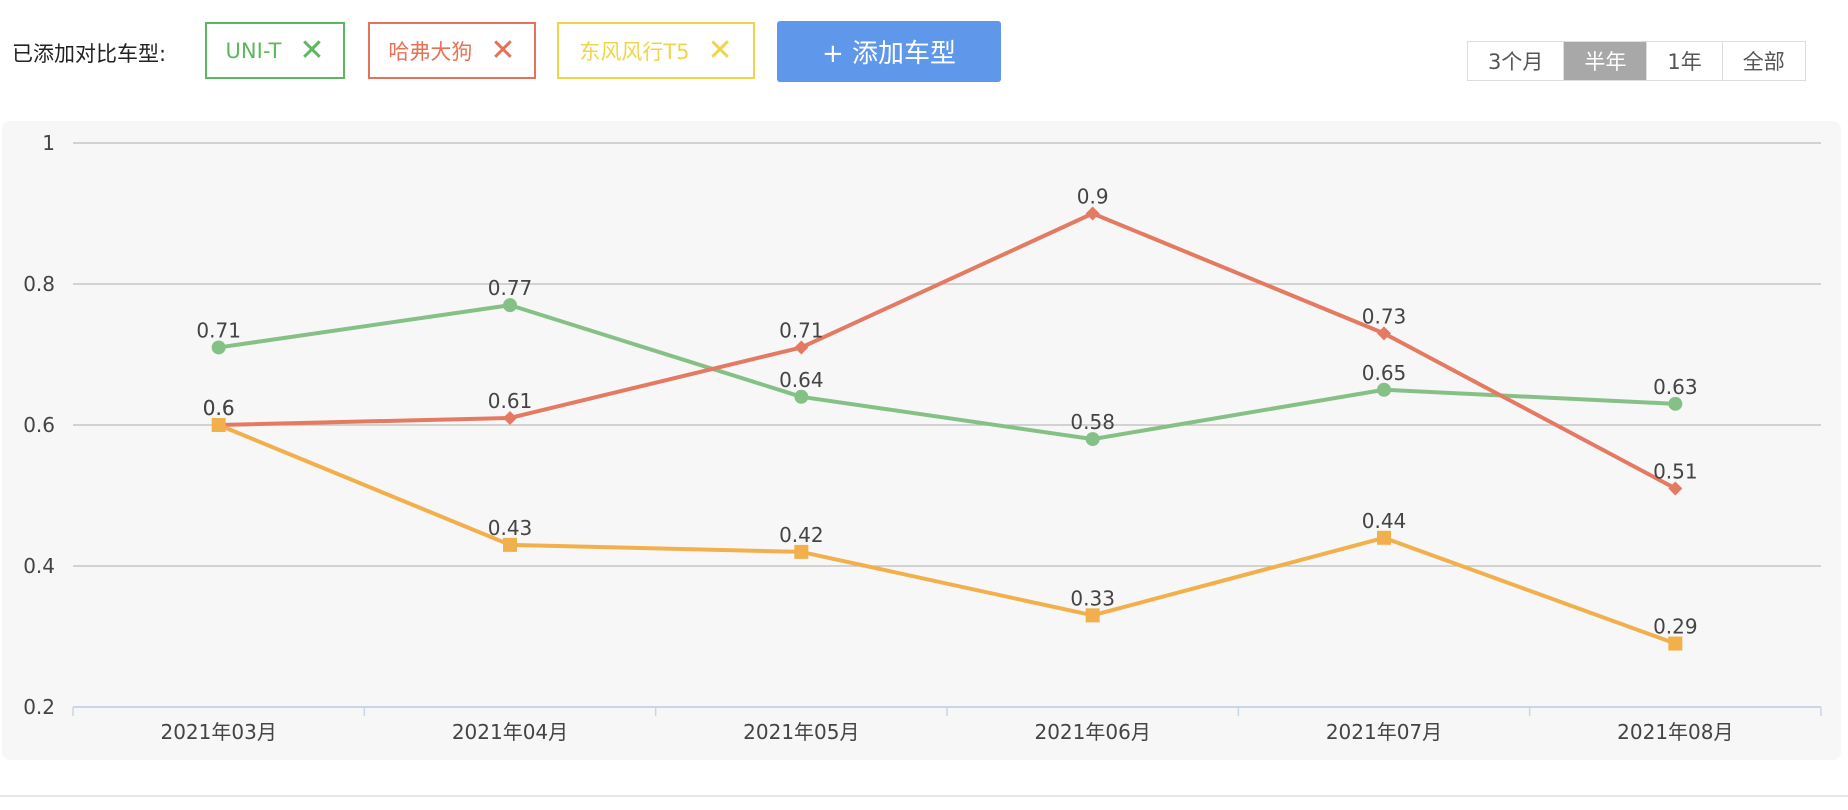 The image size is (1848, 810). Describe the element at coordinates (39, 566) in the screenshot. I see `y-tick-label: 0.4` at that location.